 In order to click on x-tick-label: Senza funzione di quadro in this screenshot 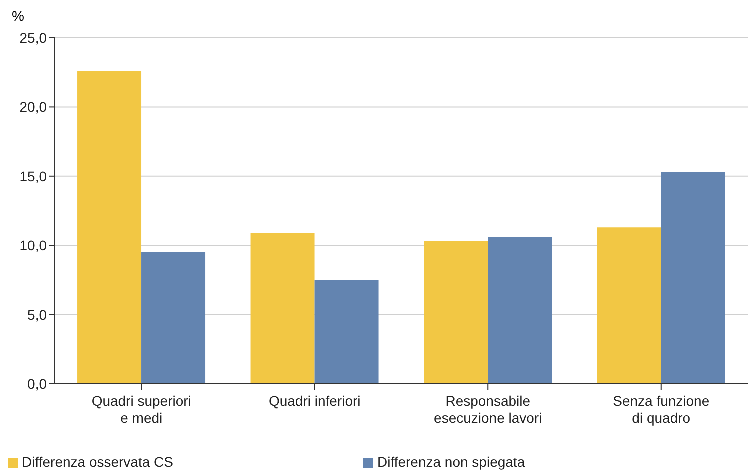, I will do `click(661, 409)`.